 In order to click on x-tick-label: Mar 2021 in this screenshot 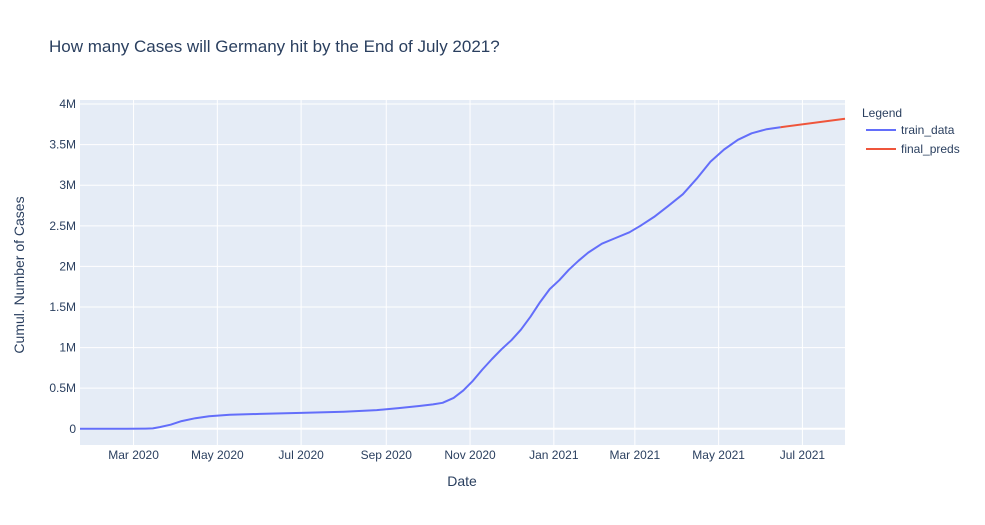, I will do `click(635, 455)`.